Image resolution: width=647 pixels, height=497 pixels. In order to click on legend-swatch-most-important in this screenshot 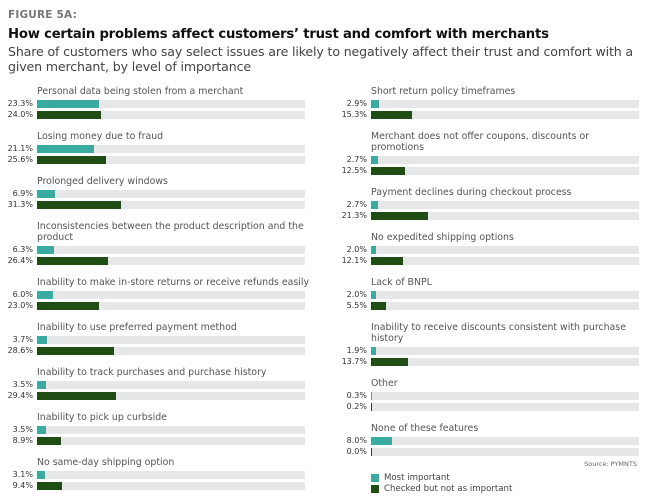, I will do `click(375, 477)`.